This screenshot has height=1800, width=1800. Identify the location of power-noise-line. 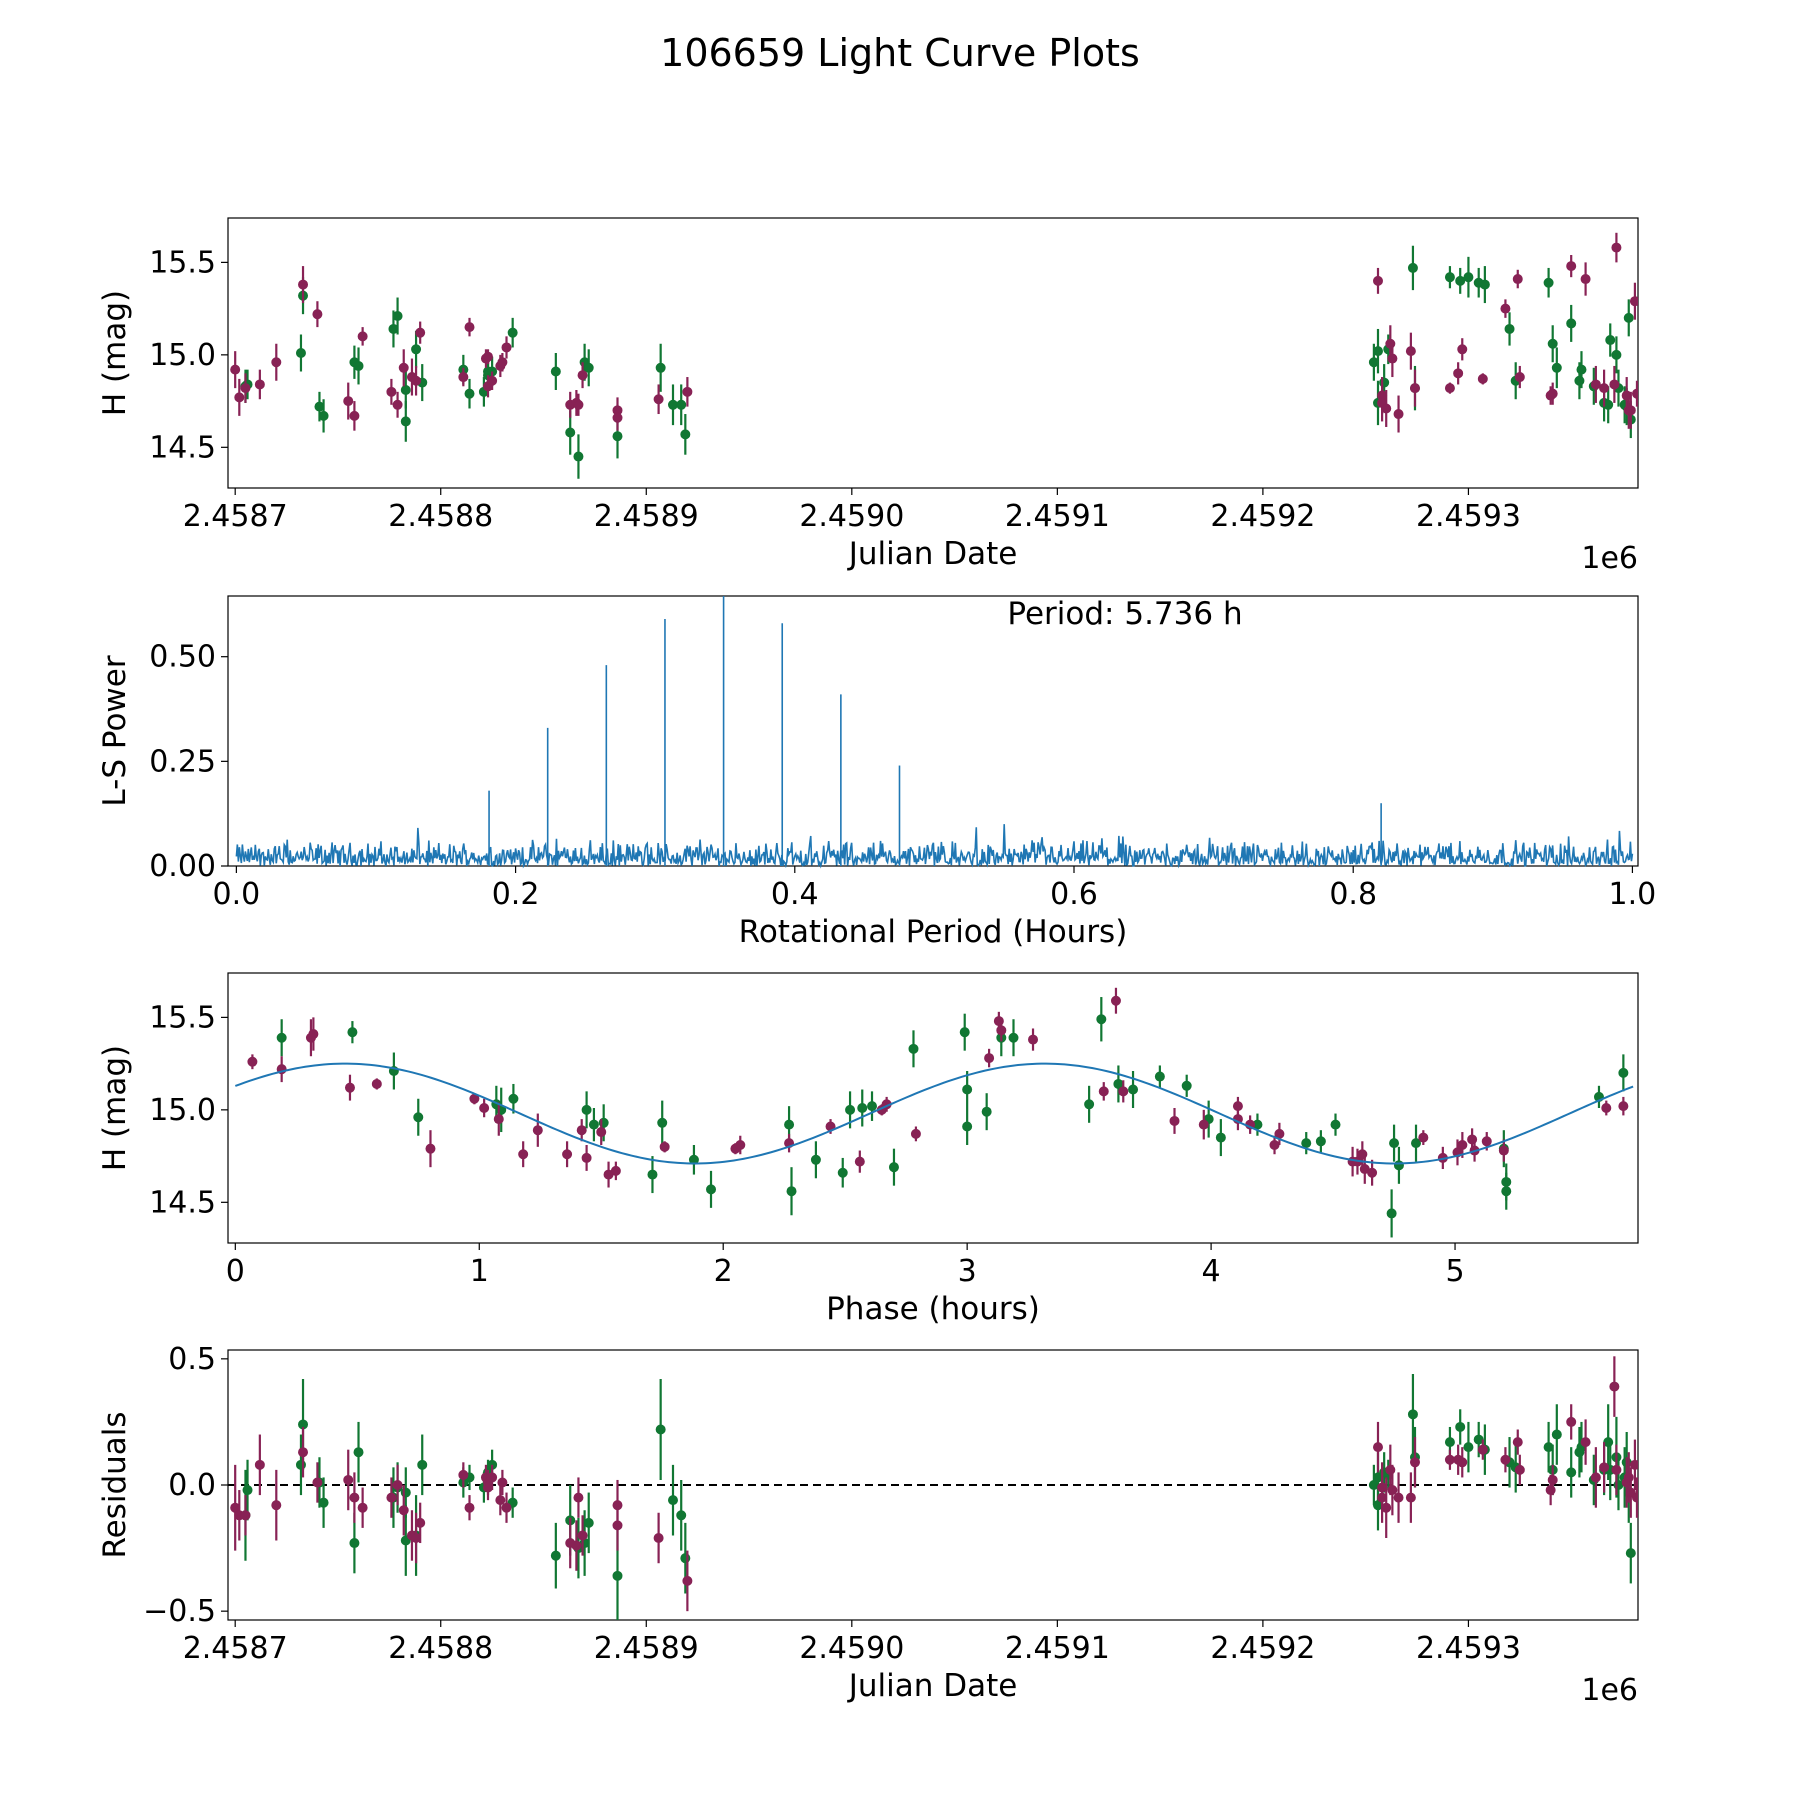
(934, 846).